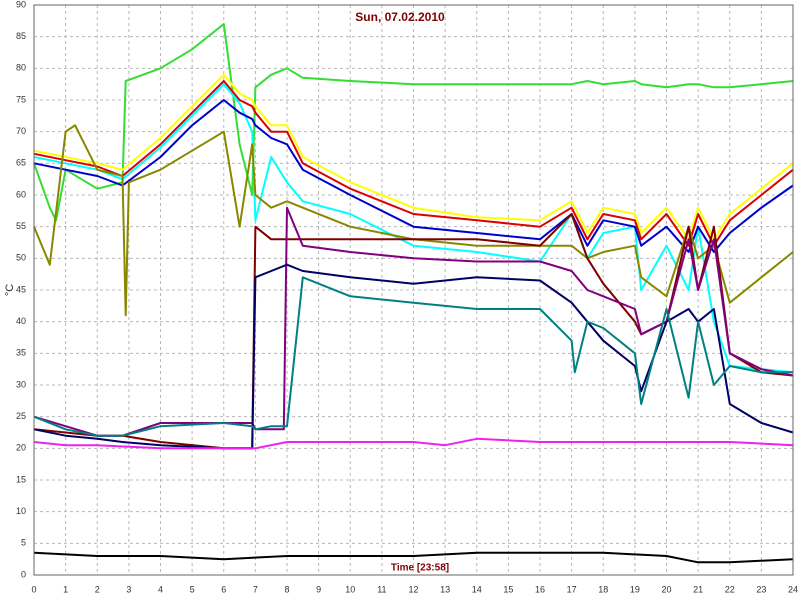 The image size is (800, 600). What do you see at coordinates (21, 448) in the screenshot?
I see `y-tick-label: 20` at bounding box center [21, 448].